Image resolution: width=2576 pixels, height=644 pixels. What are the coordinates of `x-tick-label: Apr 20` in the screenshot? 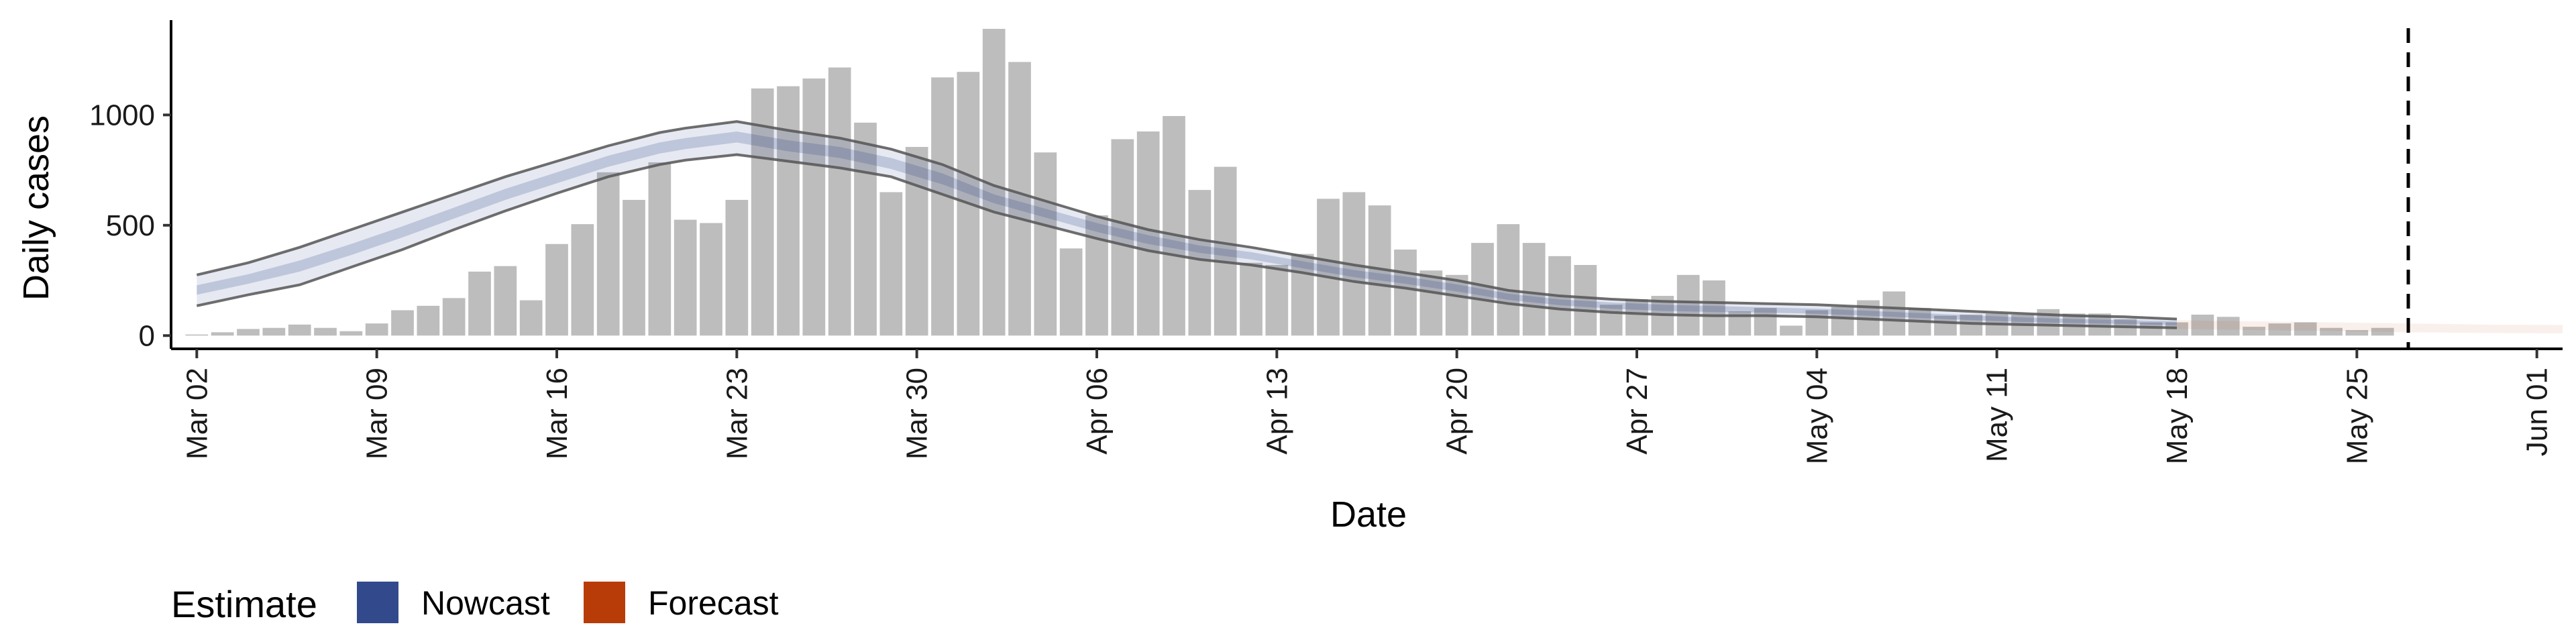 It's located at (1457, 411).